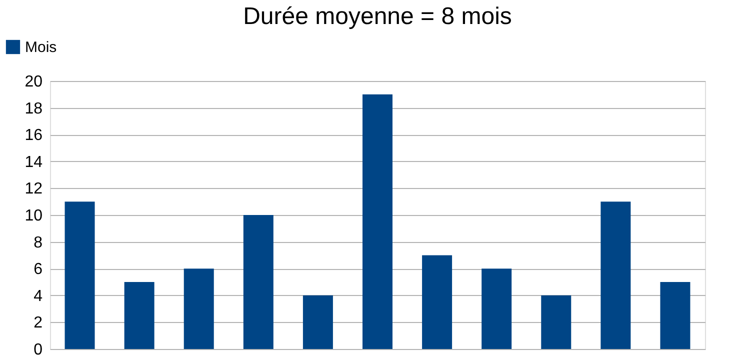  What do you see at coordinates (33, 82) in the screenshot?
I see `y-tick-label: 20` at bounding box center [33, 82].